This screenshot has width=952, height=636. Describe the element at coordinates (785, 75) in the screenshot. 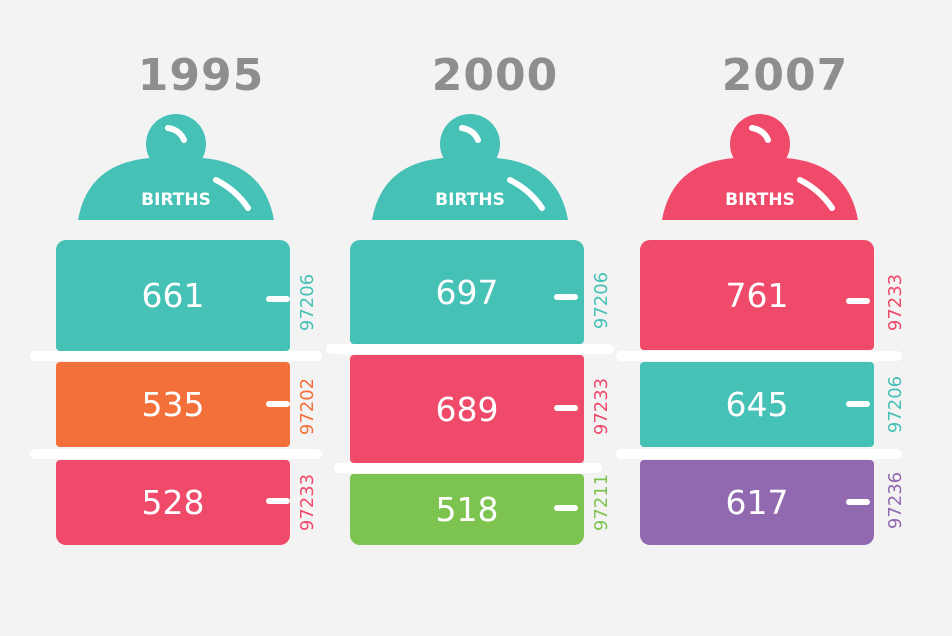

I see `year-label: 2007` at that location.